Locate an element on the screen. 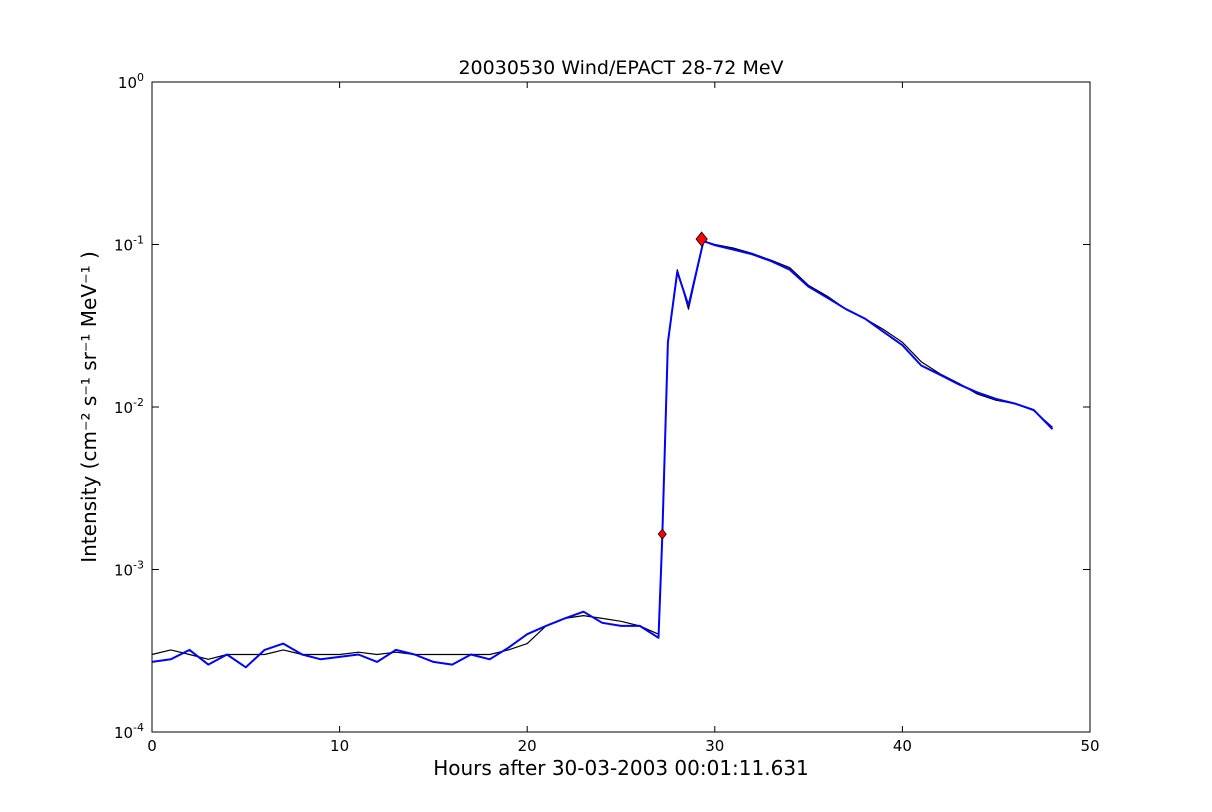 Image resolution: width=1212 pixels, height=812 pixels. y-axis-label: Intensity (cm⁻² s⁻¹ sr⁻¹ MeV⁻¹ ) is located at coordinates (89, 407).